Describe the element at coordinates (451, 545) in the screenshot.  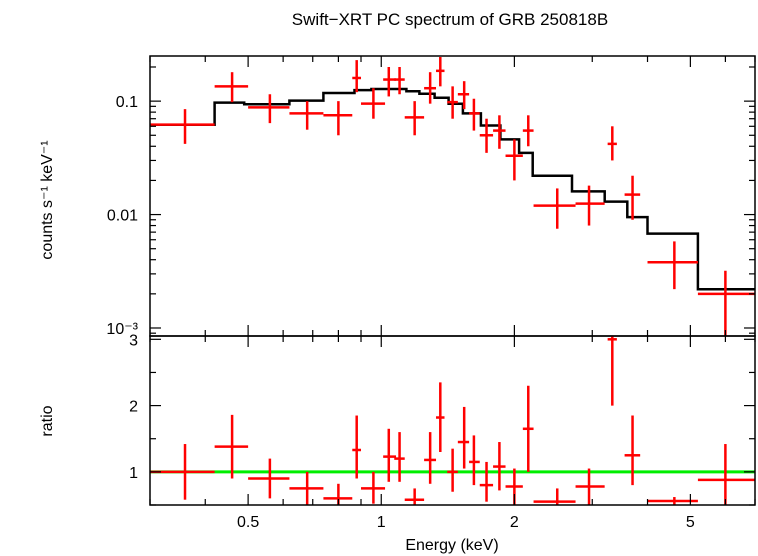
I see `x-axis-label: Energy (keV)` at that location.